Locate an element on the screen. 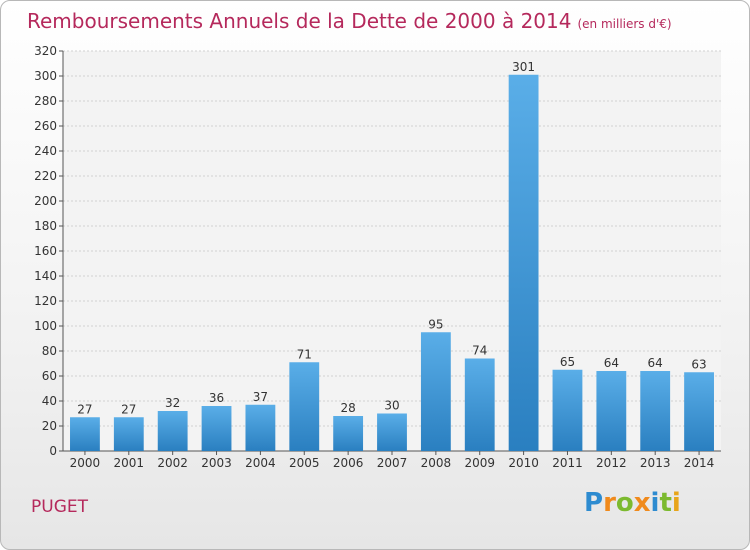 The image size is (750, 550). x-tick-label: 2002 is located at coordinates (172, 463).